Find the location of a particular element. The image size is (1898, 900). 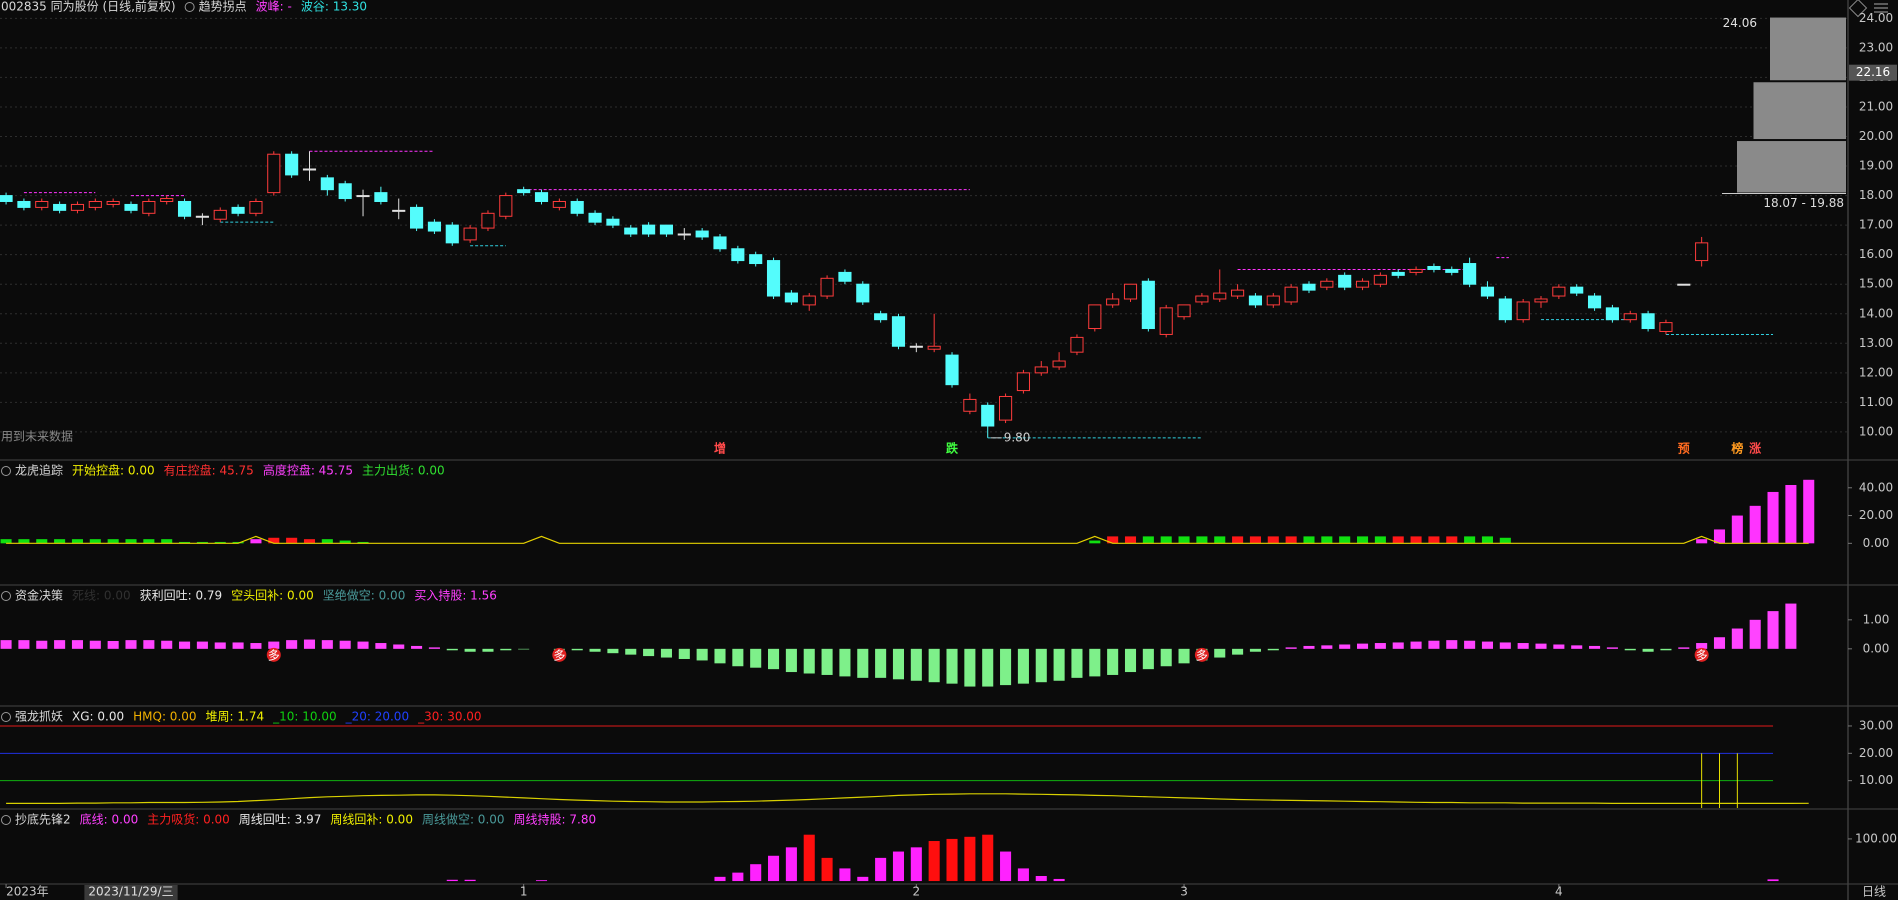

legend-item: 趋势拐点 is located at coordinates (223, 7).